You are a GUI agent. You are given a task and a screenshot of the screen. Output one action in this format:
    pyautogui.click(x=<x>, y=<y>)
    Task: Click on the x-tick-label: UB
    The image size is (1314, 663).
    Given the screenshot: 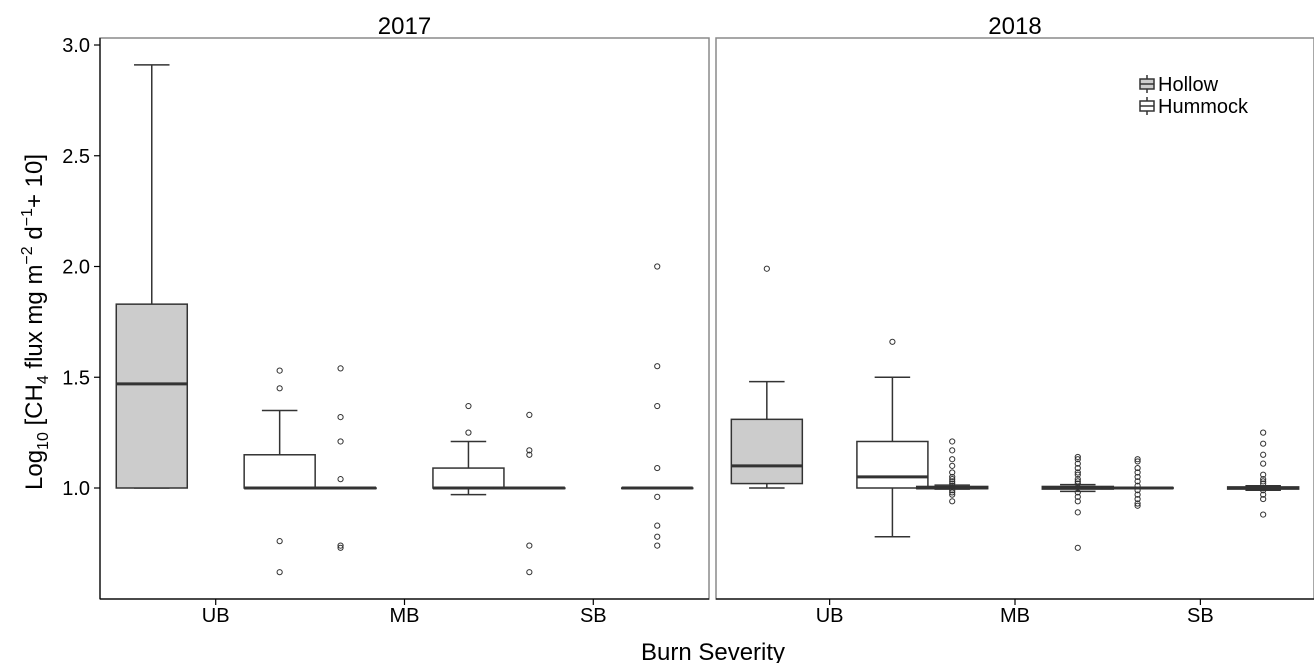 What is the action you would take?
    pyautogui.click(x=216, y=616)
    